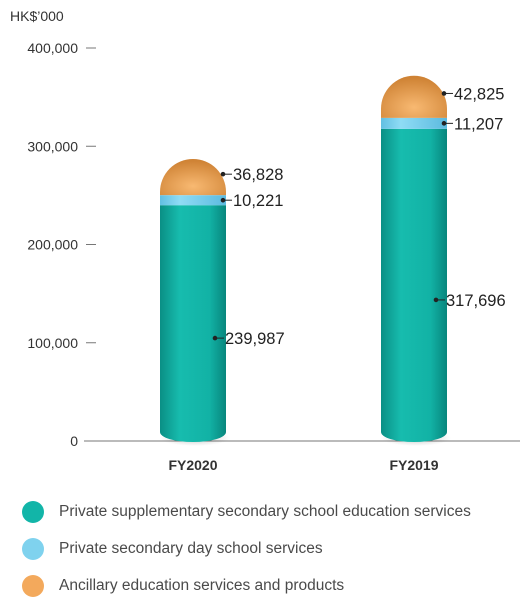  Describe the element at coordinates (52, 48) in the screenshot. I see `y-tick-label: 400,000` at that location.